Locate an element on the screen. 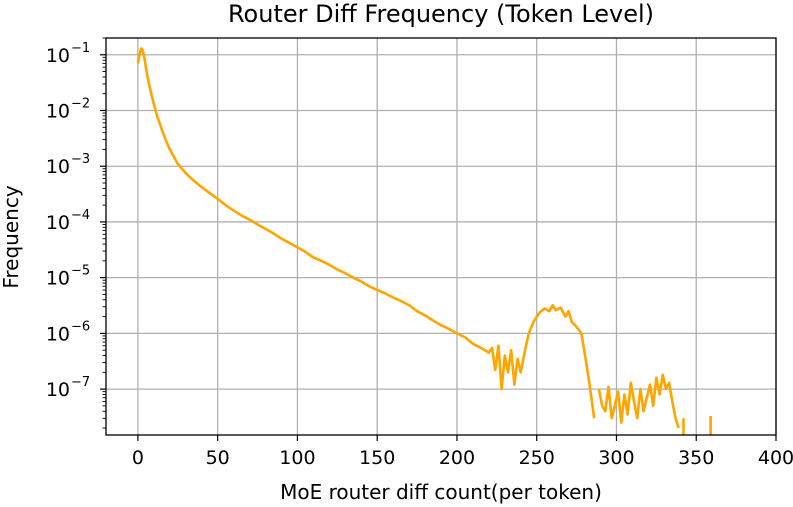 This screenshot has width=793, height=507. y-tick-label: 10 −2 is located at coordinates (68, 109).